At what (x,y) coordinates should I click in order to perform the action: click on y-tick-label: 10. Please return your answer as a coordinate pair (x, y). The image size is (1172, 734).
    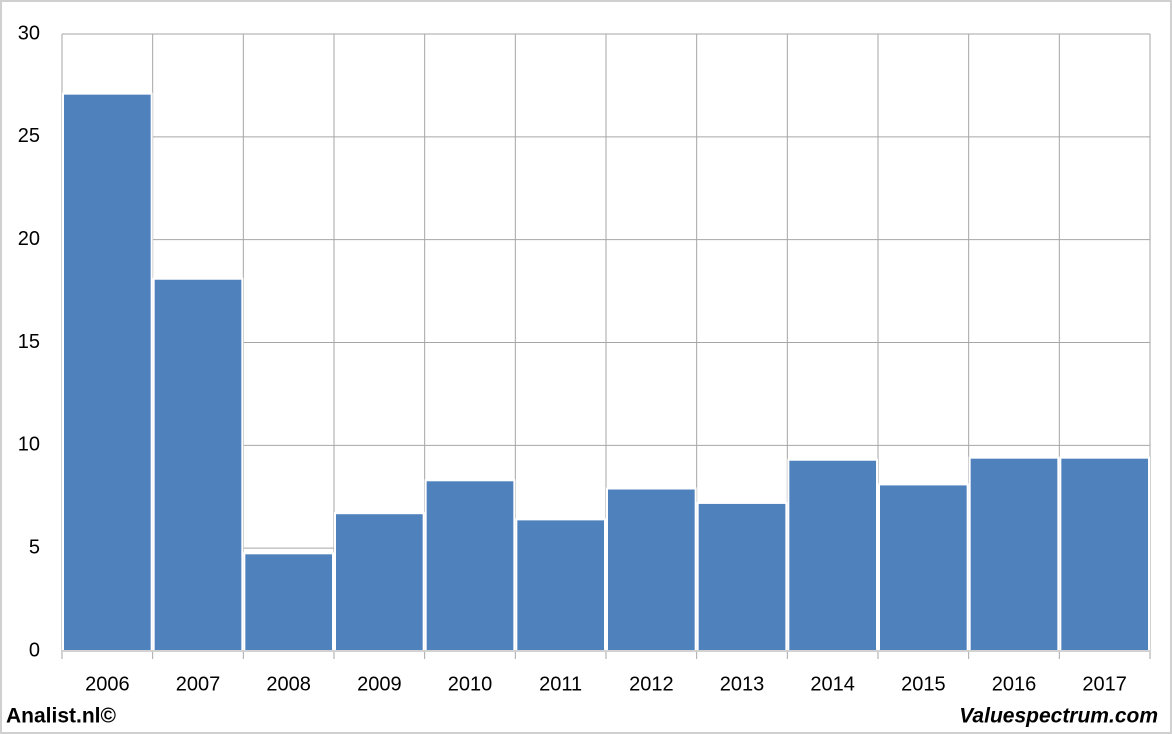
    Looking at the image, I should click on (29, 445).